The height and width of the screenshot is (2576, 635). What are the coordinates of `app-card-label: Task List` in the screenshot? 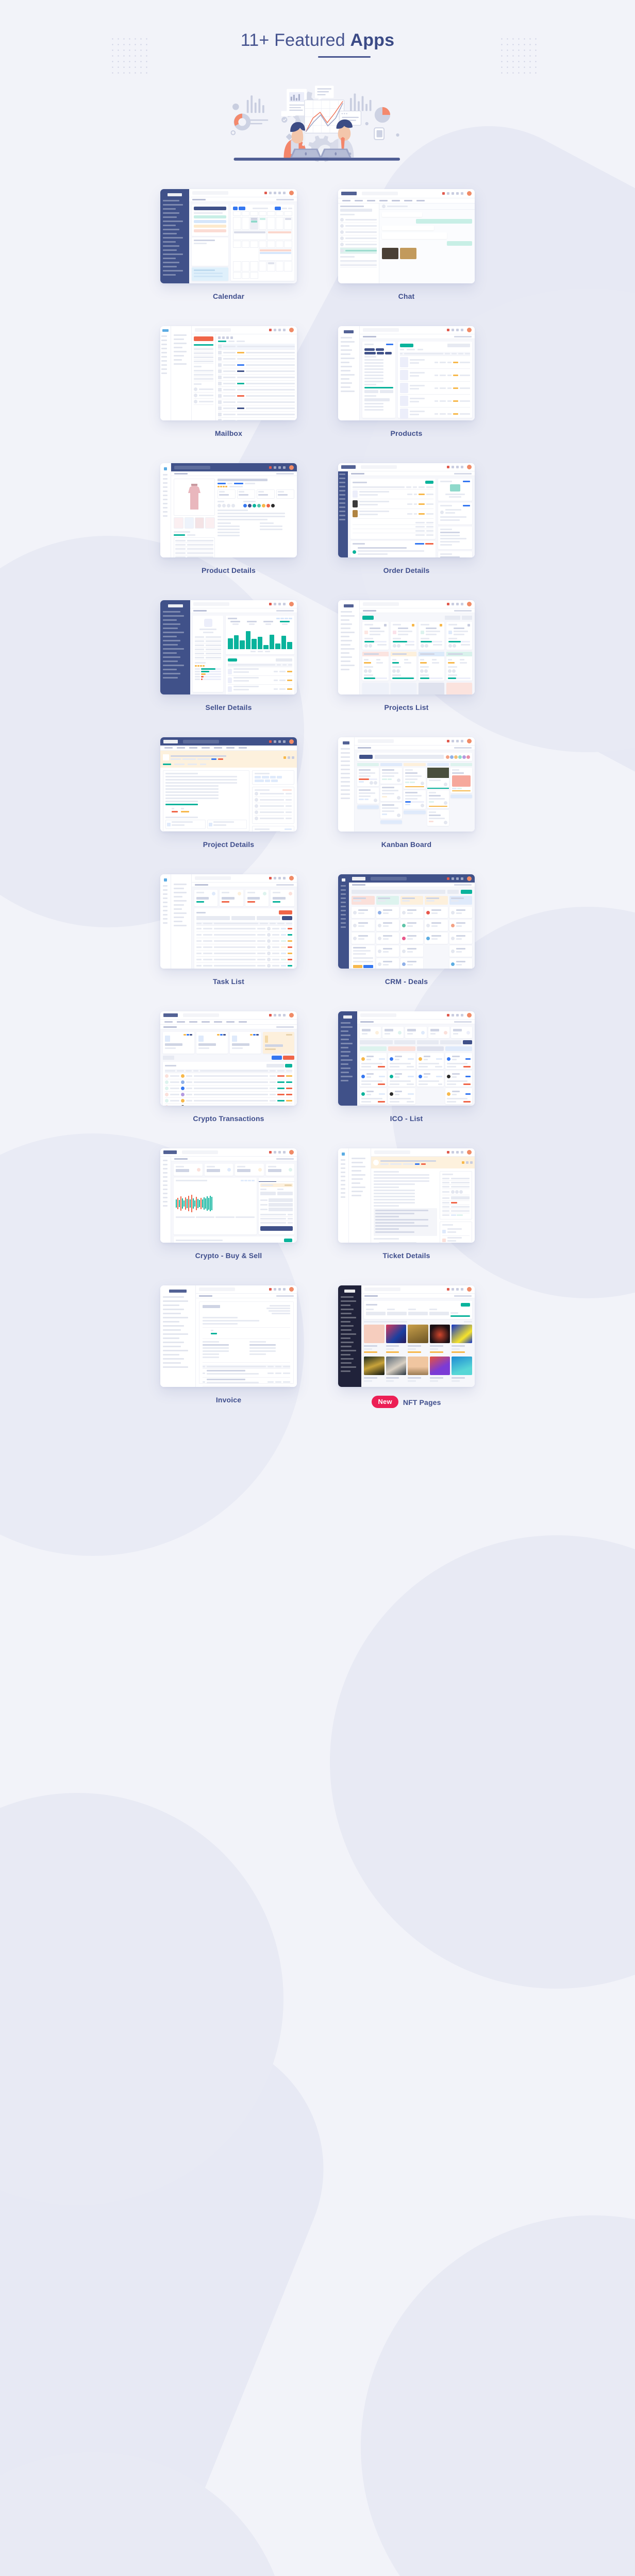 It's located at (228, 981).